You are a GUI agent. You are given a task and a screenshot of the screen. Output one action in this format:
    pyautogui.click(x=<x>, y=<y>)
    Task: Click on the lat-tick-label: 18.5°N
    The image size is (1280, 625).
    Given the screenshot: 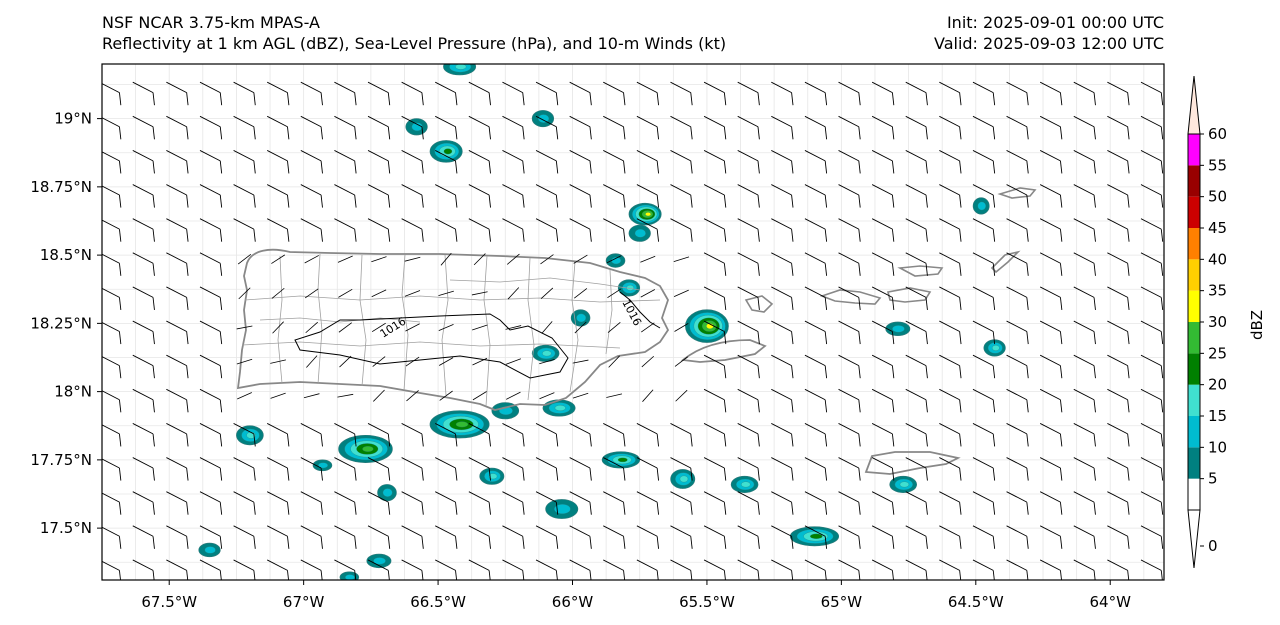 What is the action you would take?
    pyautogui.click(x=66, y=255)
    